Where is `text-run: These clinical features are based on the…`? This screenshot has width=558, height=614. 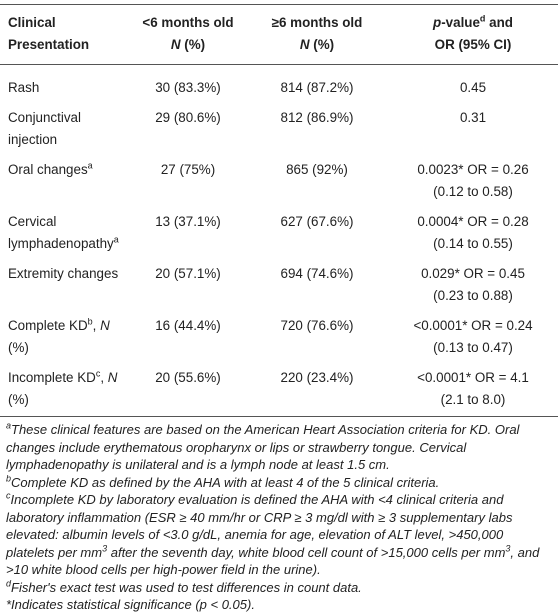
text-run: These clinical features are based on the… is located at coordinates (263, 447).